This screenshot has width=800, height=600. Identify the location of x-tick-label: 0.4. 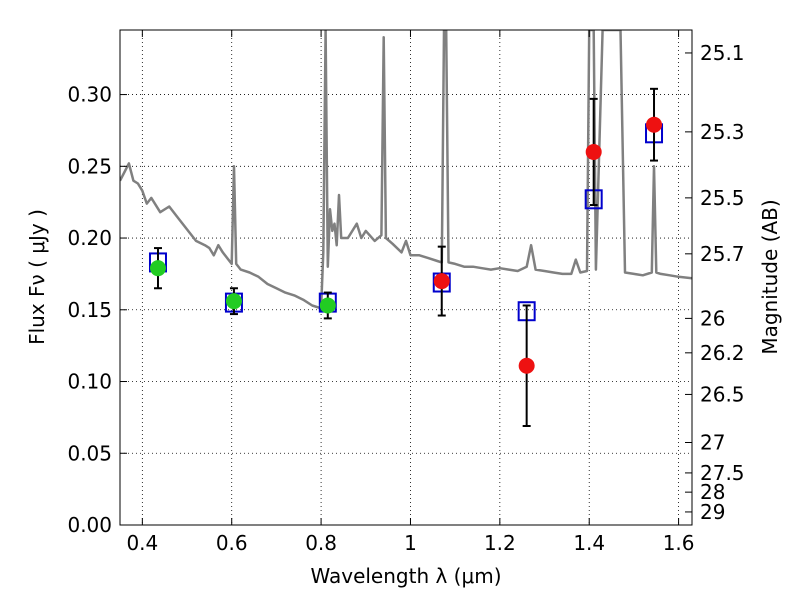
(142, 543).